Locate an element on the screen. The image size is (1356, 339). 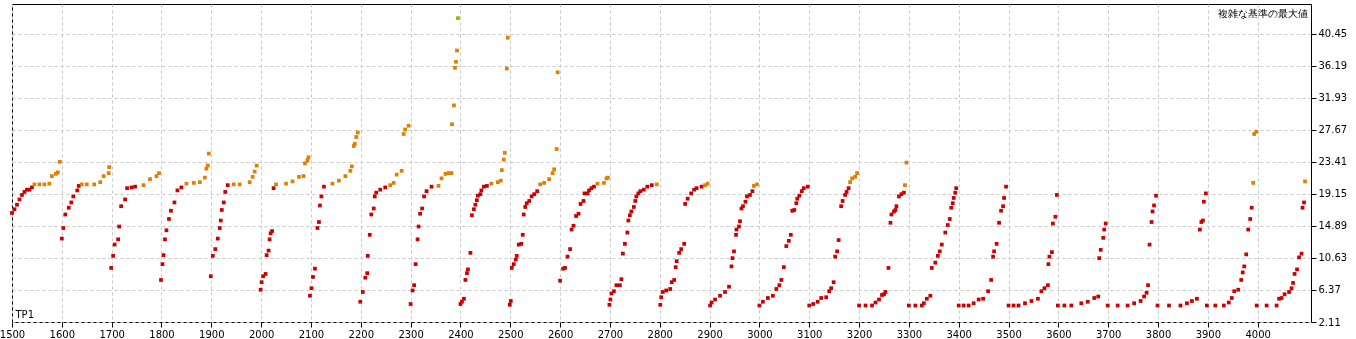
x-tick-label: 2500 is located at coordinates (511, 333).